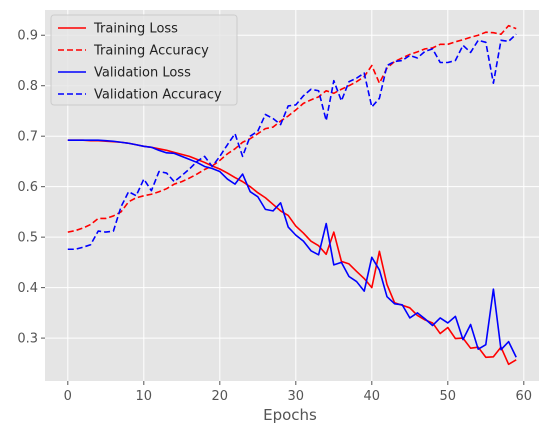 The image size is (547, 433). What do you see at coordinates (27, 86) in the screenshot?
I see `y-tick-label: 0.8` at bounding box center [27, 86].